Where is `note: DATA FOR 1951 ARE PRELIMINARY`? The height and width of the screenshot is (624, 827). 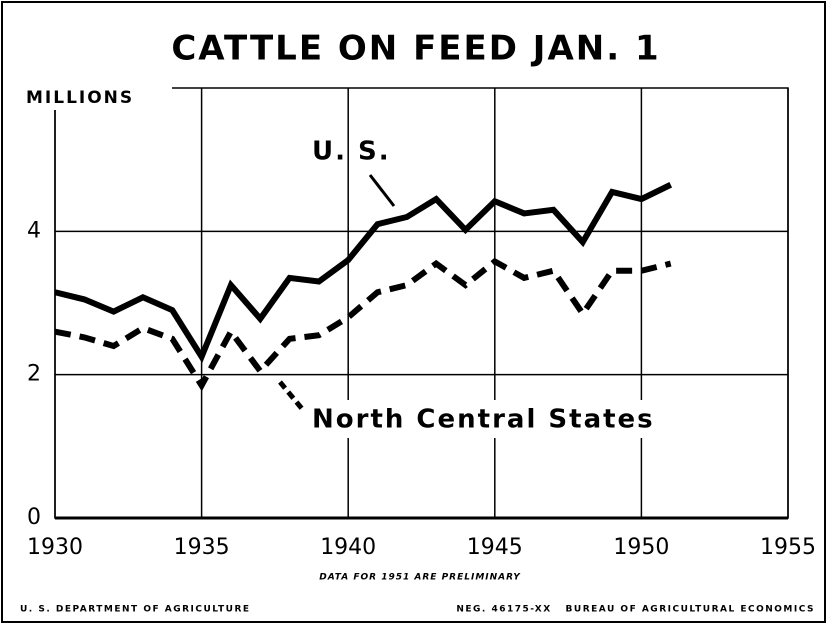
note: DATA FOR 1951 ARE PRELIMINARY is located at coordinates (420, 578).